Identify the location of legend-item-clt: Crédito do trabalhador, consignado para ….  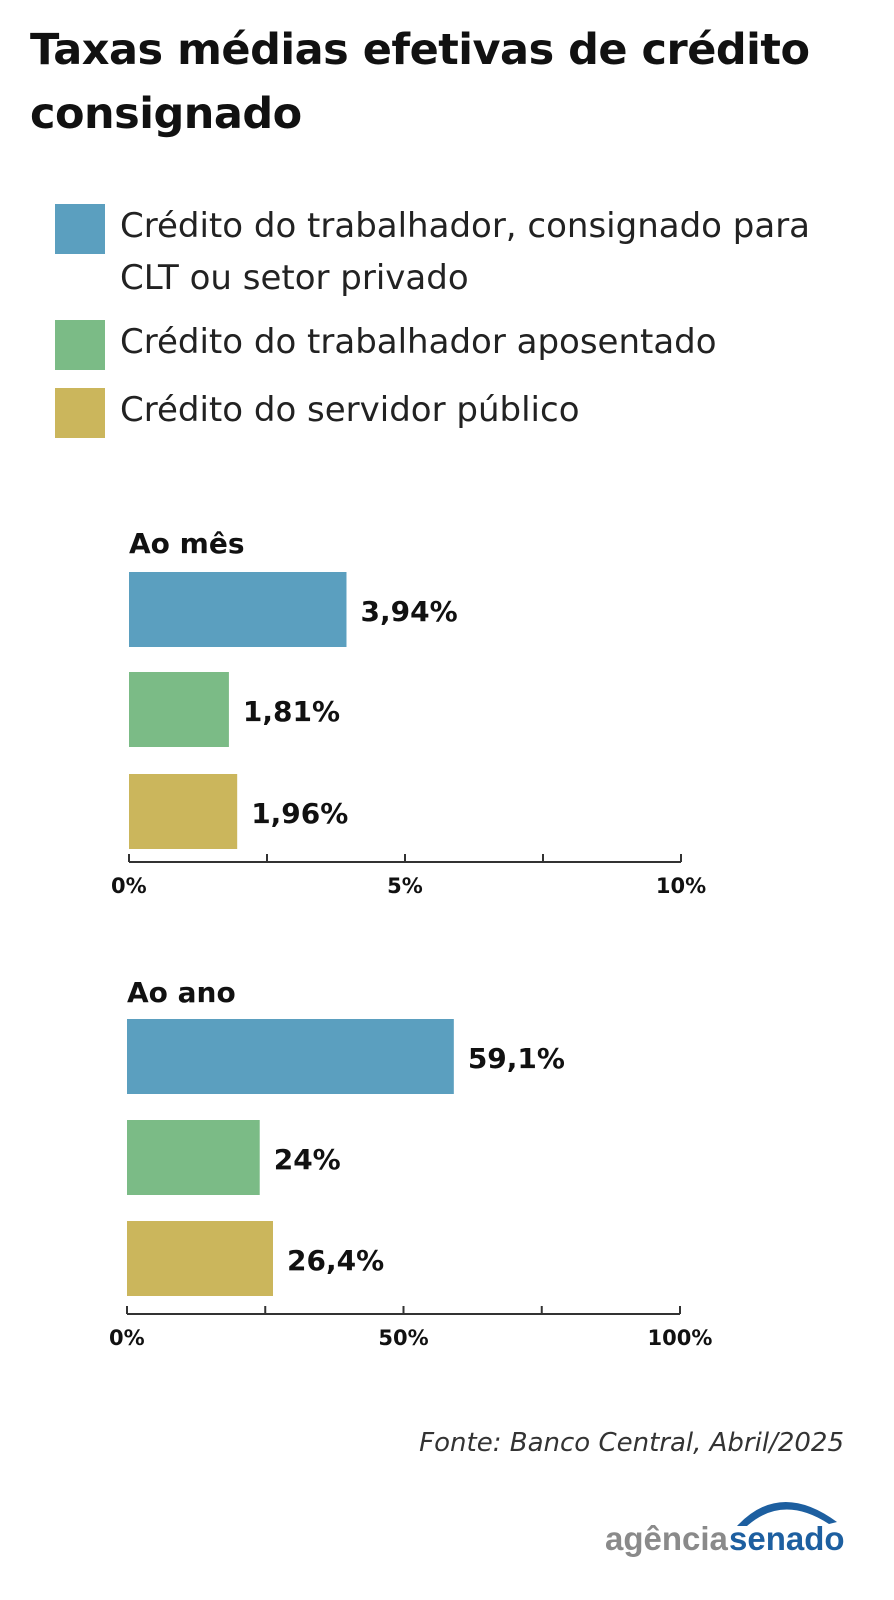
(432, 252).